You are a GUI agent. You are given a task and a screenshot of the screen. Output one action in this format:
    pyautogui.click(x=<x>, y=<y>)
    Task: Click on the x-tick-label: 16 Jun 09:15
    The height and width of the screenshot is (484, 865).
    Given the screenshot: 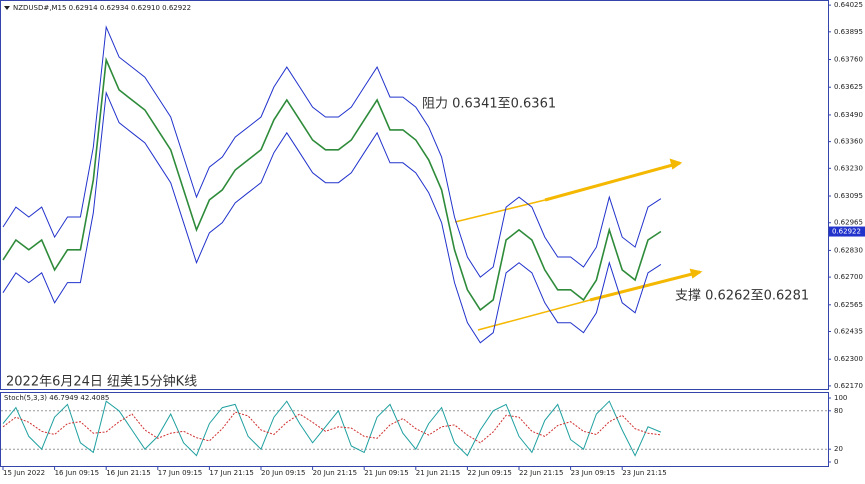 What is the action you would take?
    pyautogui.click(x=77, y=473)
    